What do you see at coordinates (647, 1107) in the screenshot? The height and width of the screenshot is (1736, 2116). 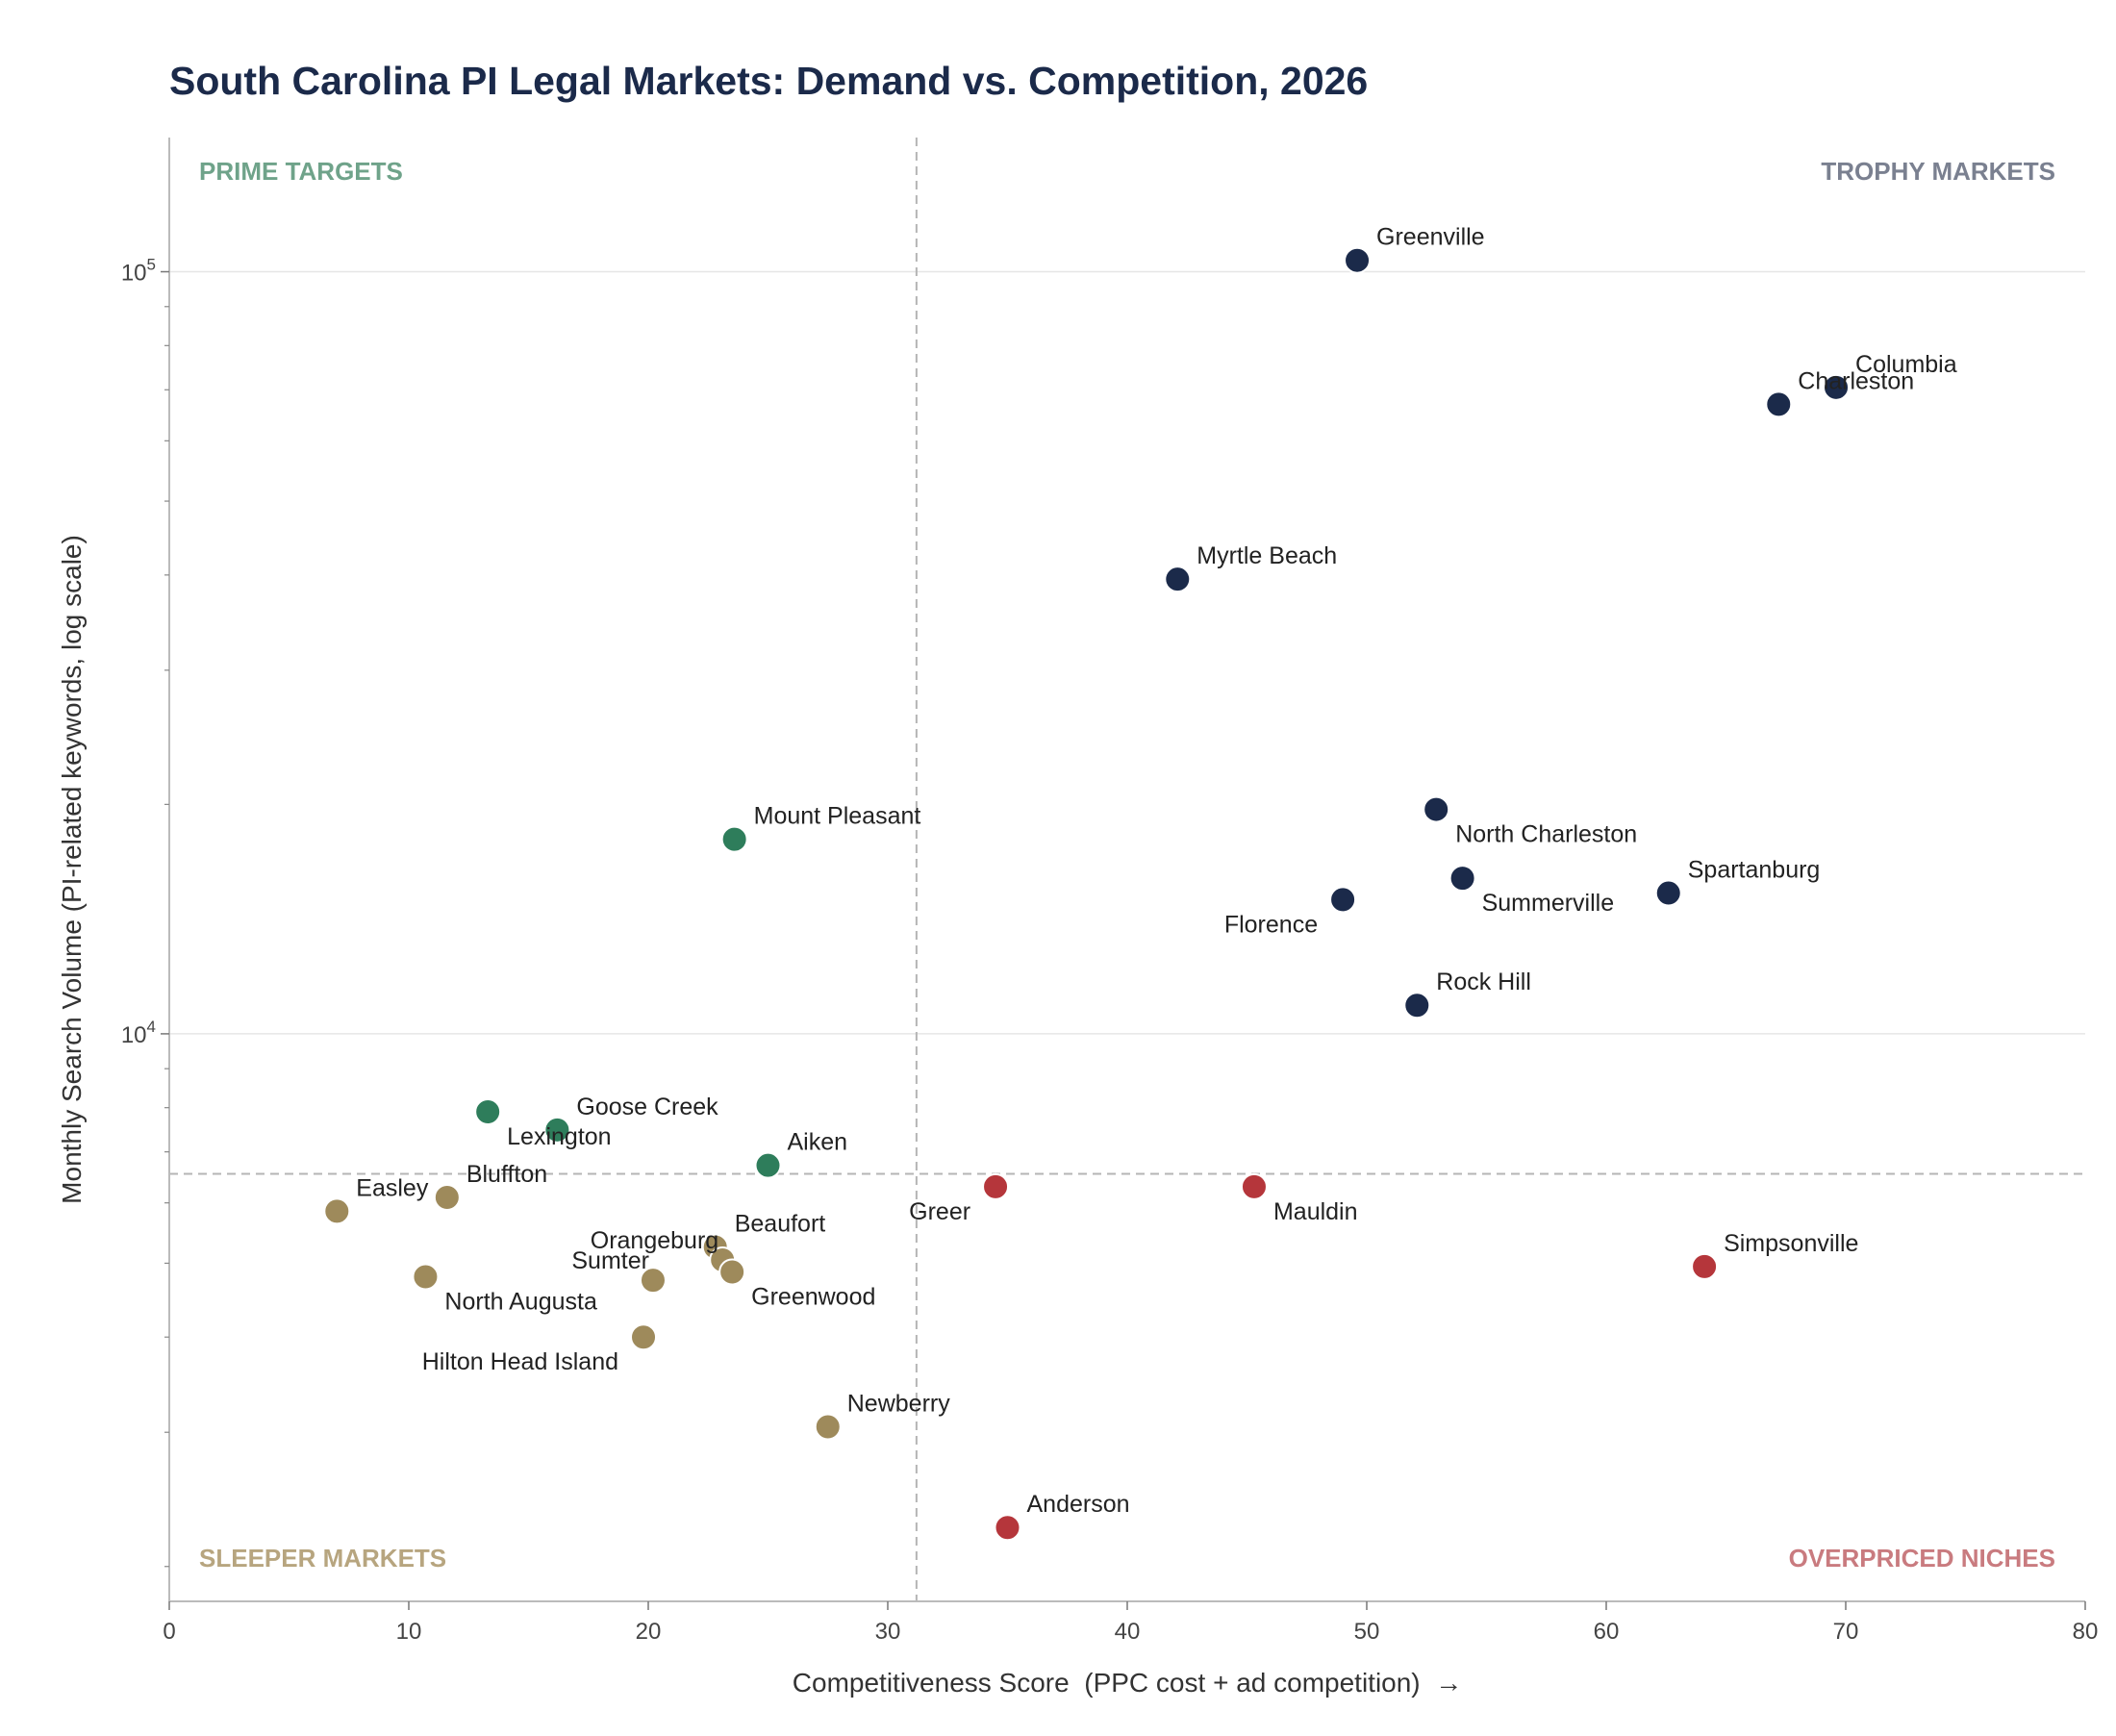 I see `label-goose-creek: Goose Creek` at bounding box center [647, 1107].